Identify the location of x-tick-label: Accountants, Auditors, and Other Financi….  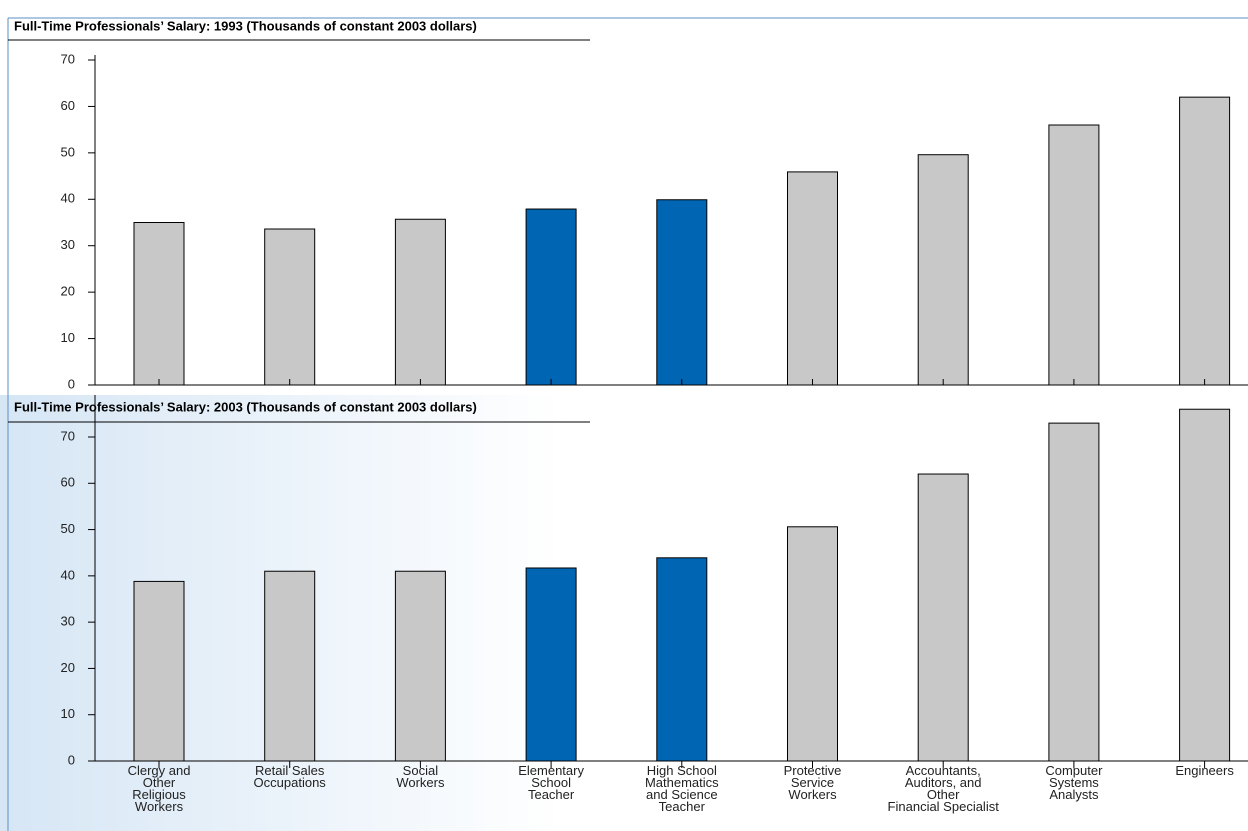
(943, 788).